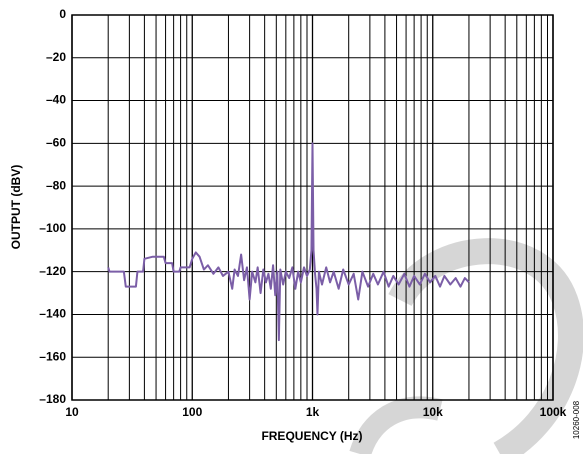 Image resolution: width=583 pixels, height=454 pixels. I want to click on y-tick-label: –140, so click(52, 314).